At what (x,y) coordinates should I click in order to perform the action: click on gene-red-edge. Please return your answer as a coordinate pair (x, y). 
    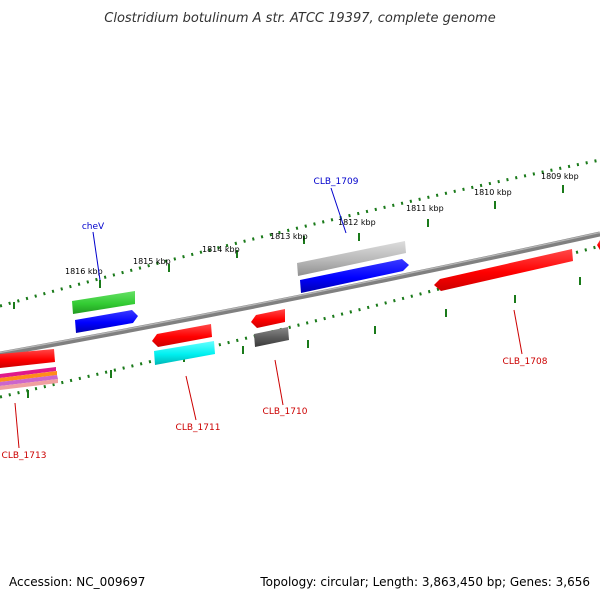
    Looking at the image, I should click on (598, 245).